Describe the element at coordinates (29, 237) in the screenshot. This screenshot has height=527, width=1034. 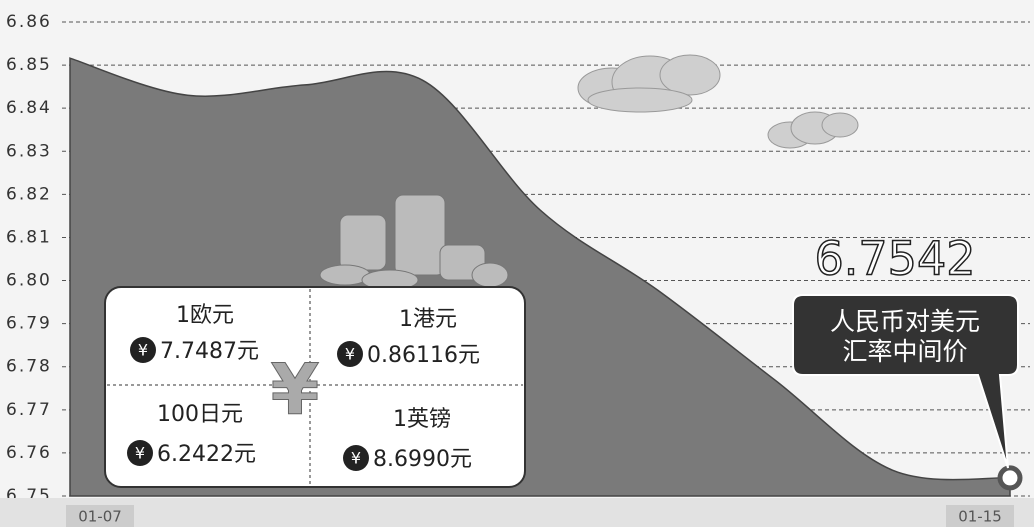
I see `y-tick-label: 6.81` at that location.